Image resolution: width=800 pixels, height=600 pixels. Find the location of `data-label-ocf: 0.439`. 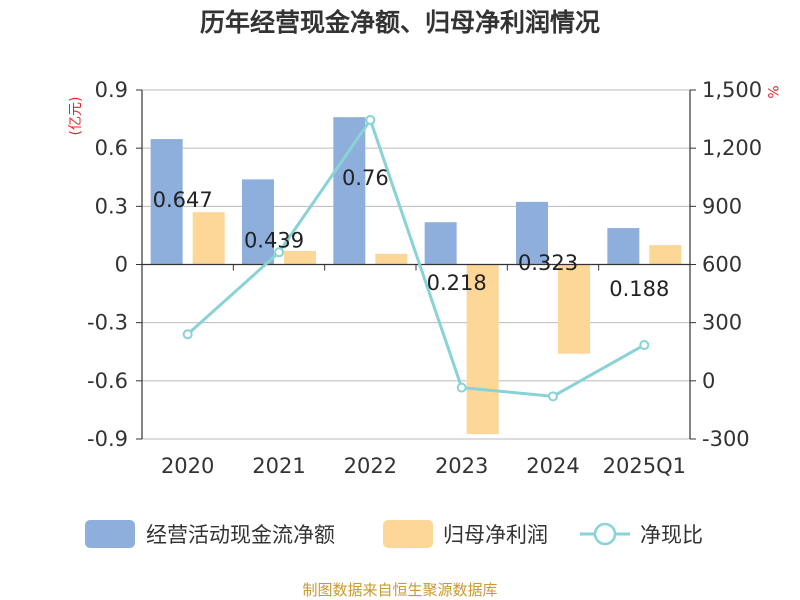

data-label-ocf: 0.439 is located at coordinates (274, 240).